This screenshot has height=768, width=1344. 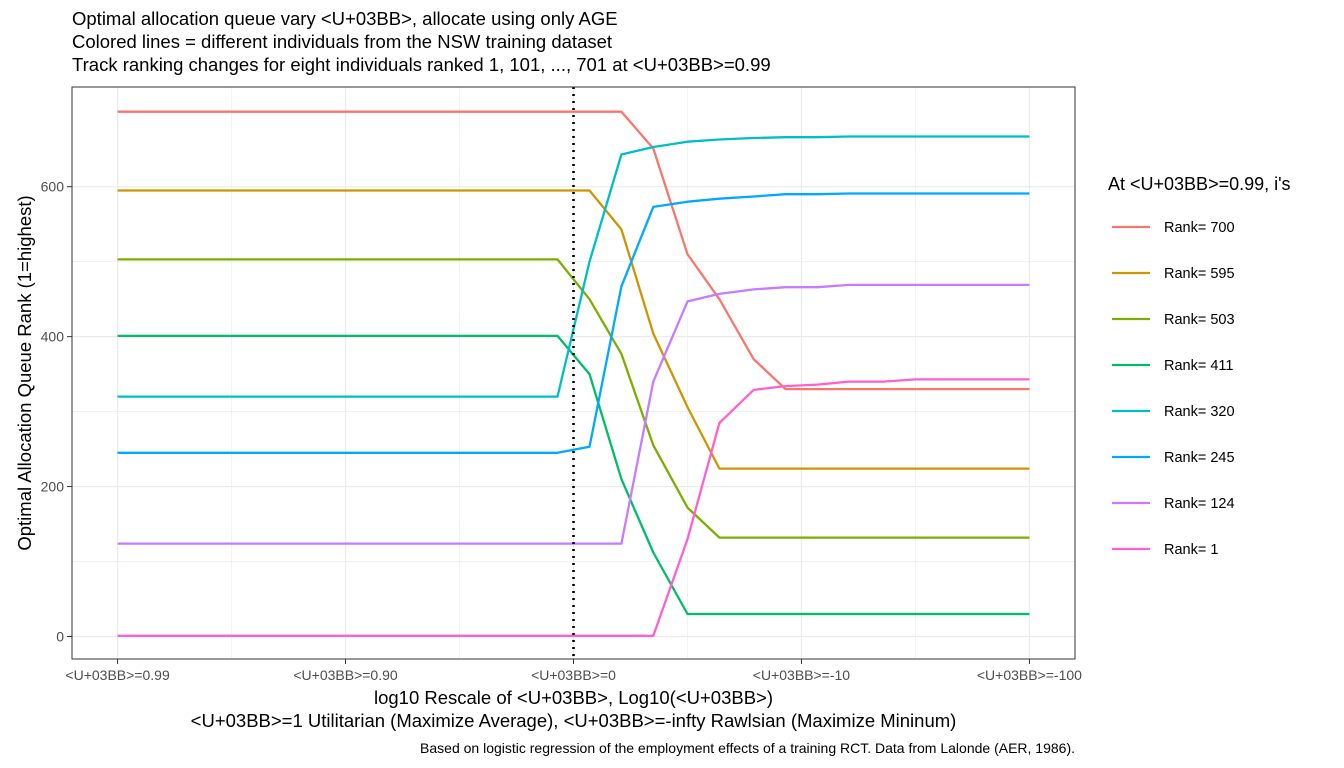 What do you see at coordinates (1199, 412) in the screenshot?
I see `legend-label-5: Rank= 320` at bounding box center [1199, 412].